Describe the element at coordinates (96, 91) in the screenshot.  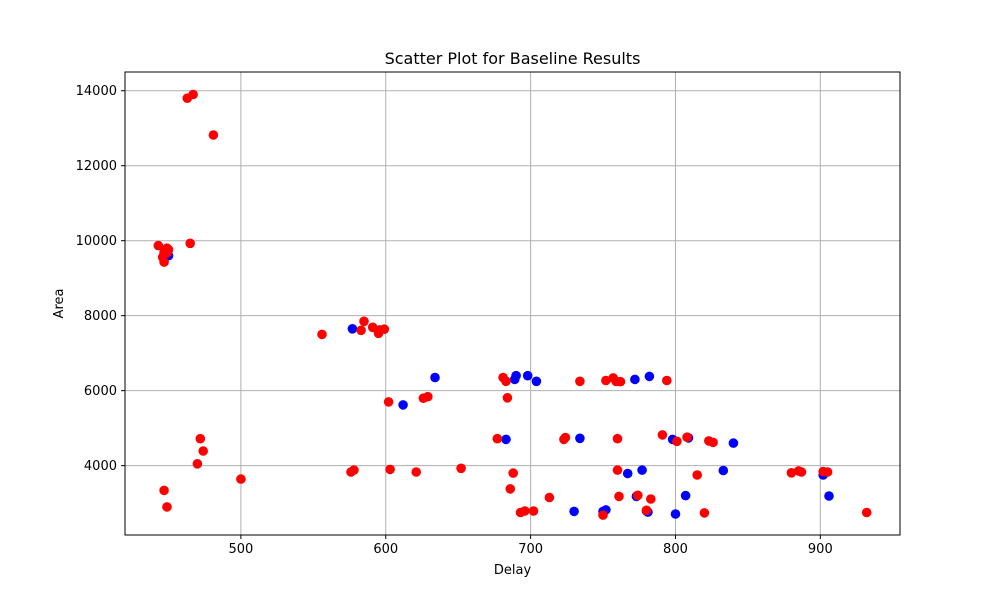
I see `y-tick-label: 14000` at that location.